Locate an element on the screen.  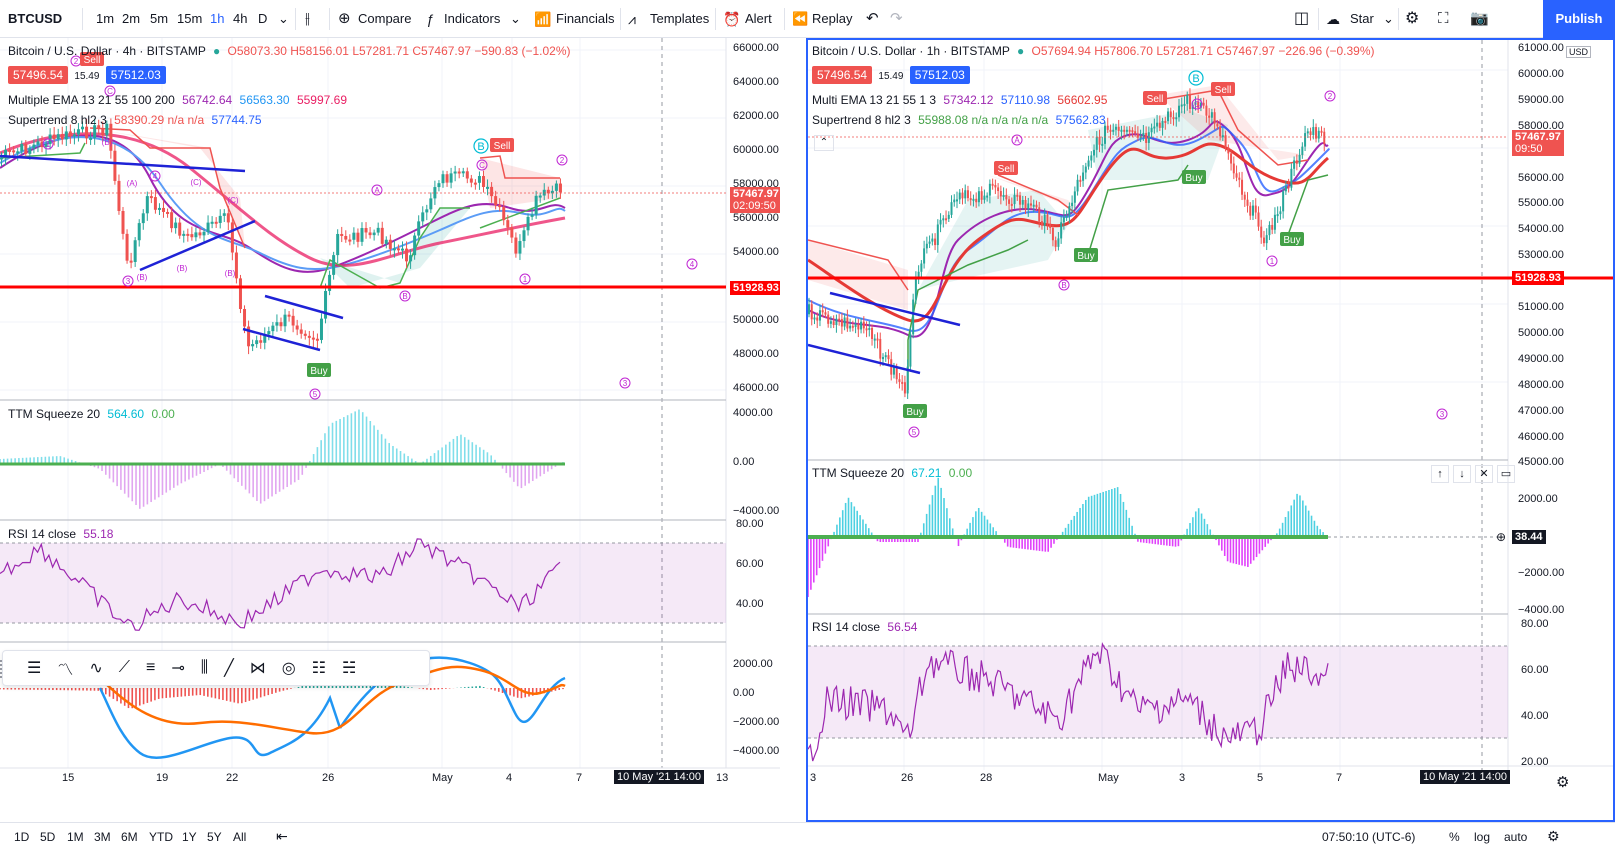
interval-5m: 5m is located at coordinates (159, 18).